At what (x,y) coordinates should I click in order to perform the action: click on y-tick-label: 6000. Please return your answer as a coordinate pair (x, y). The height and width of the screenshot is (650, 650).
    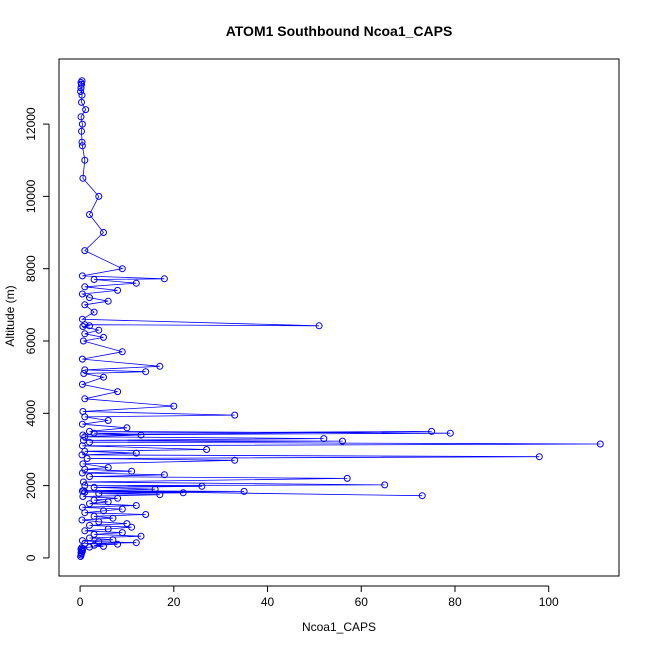
    Looking at the image, I should click on (31, 340).